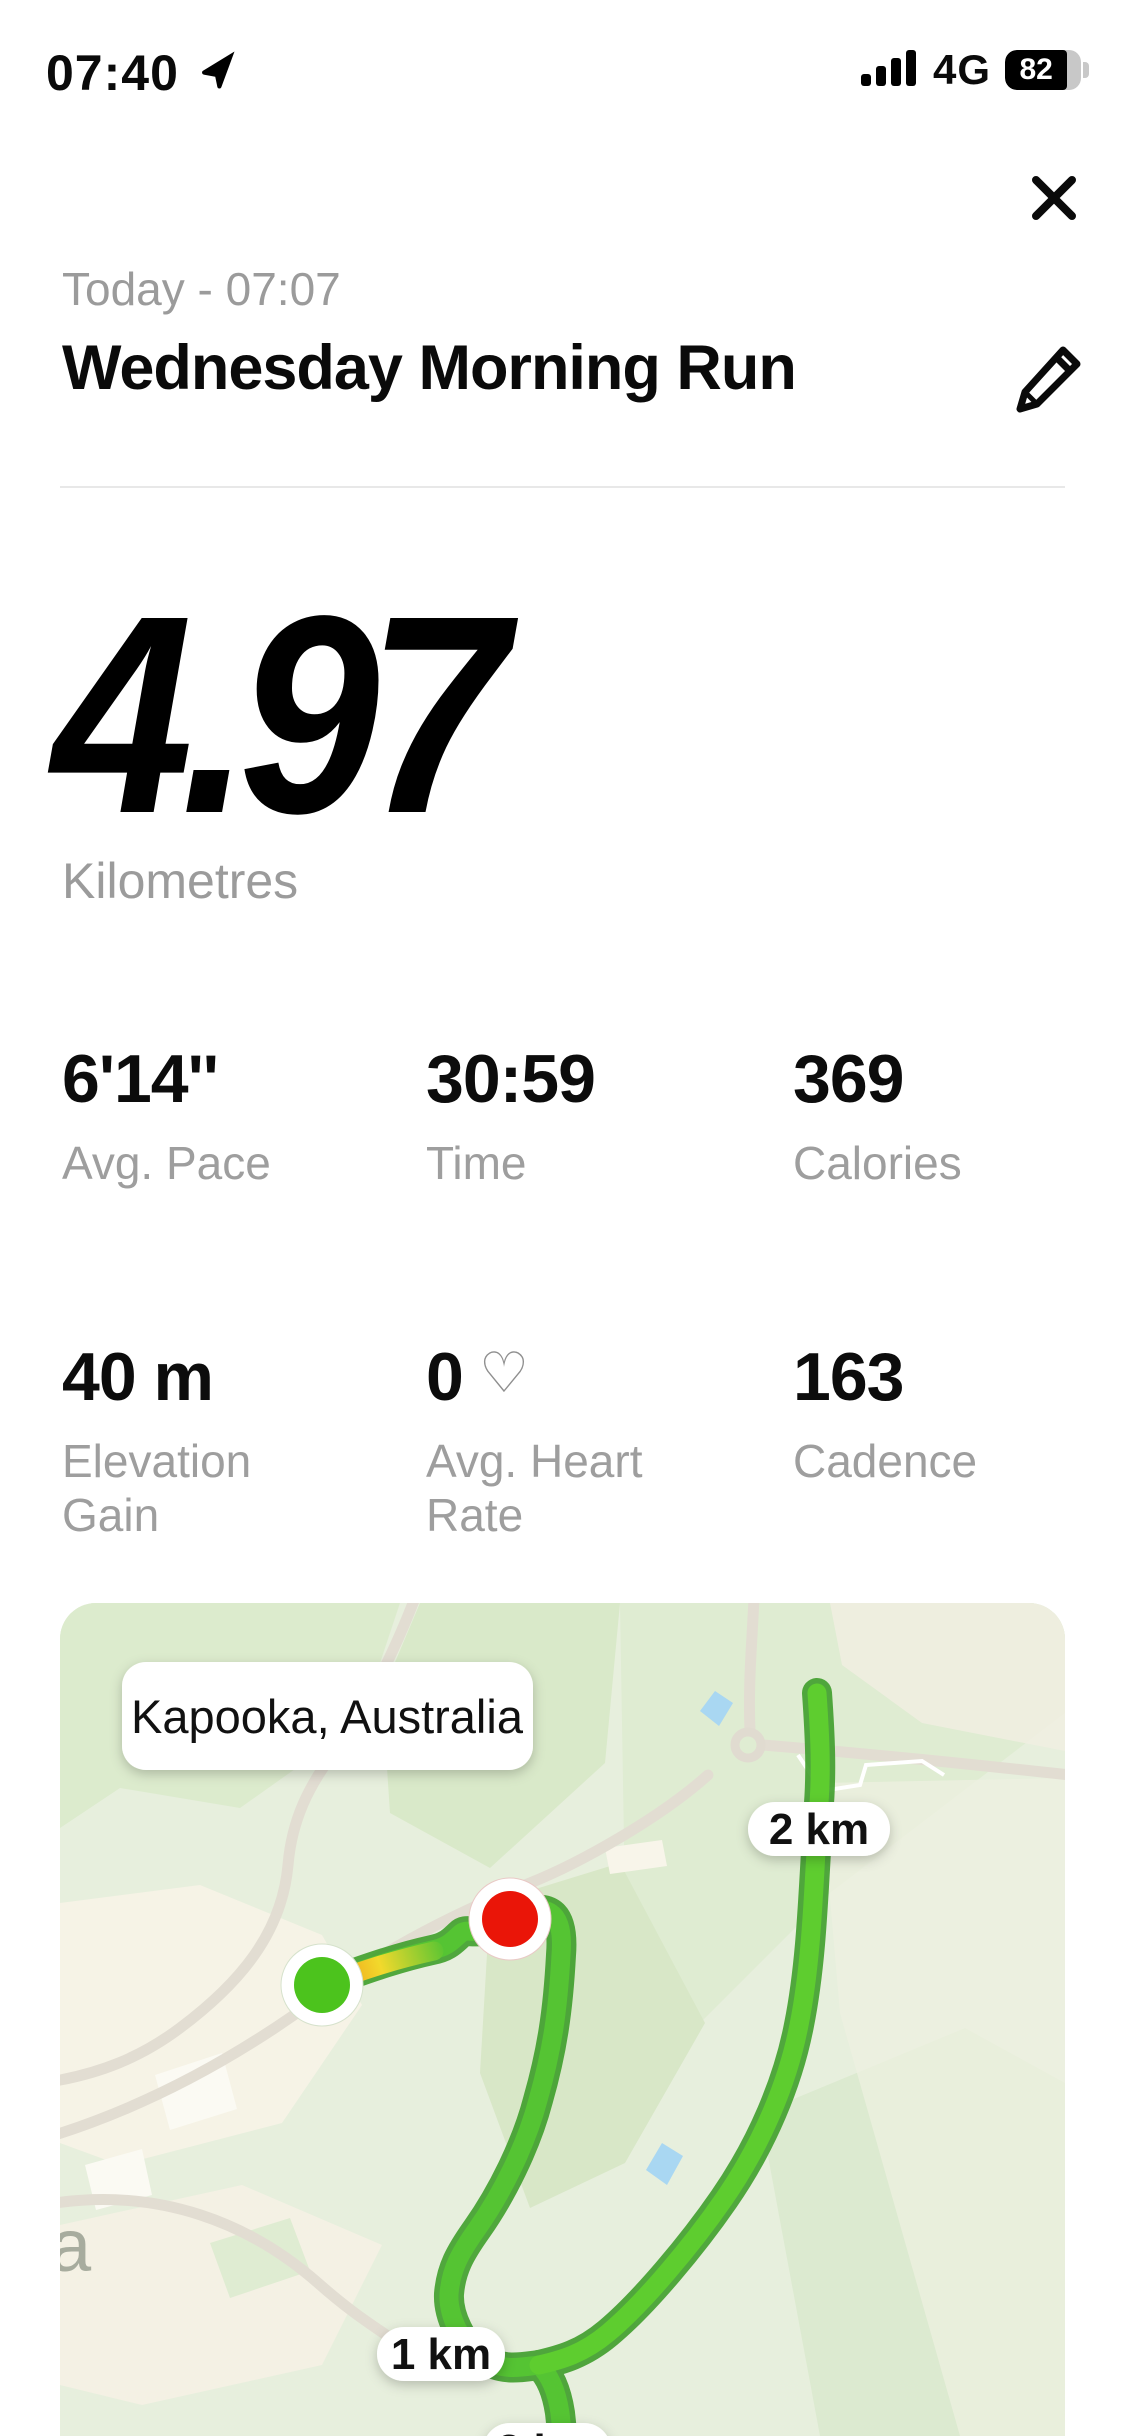 The image size is (1125, 2436). What do you see at coordinates (510, 1919) in the screenshot?
I see `end-marker` at bounding box center [510, 1919].